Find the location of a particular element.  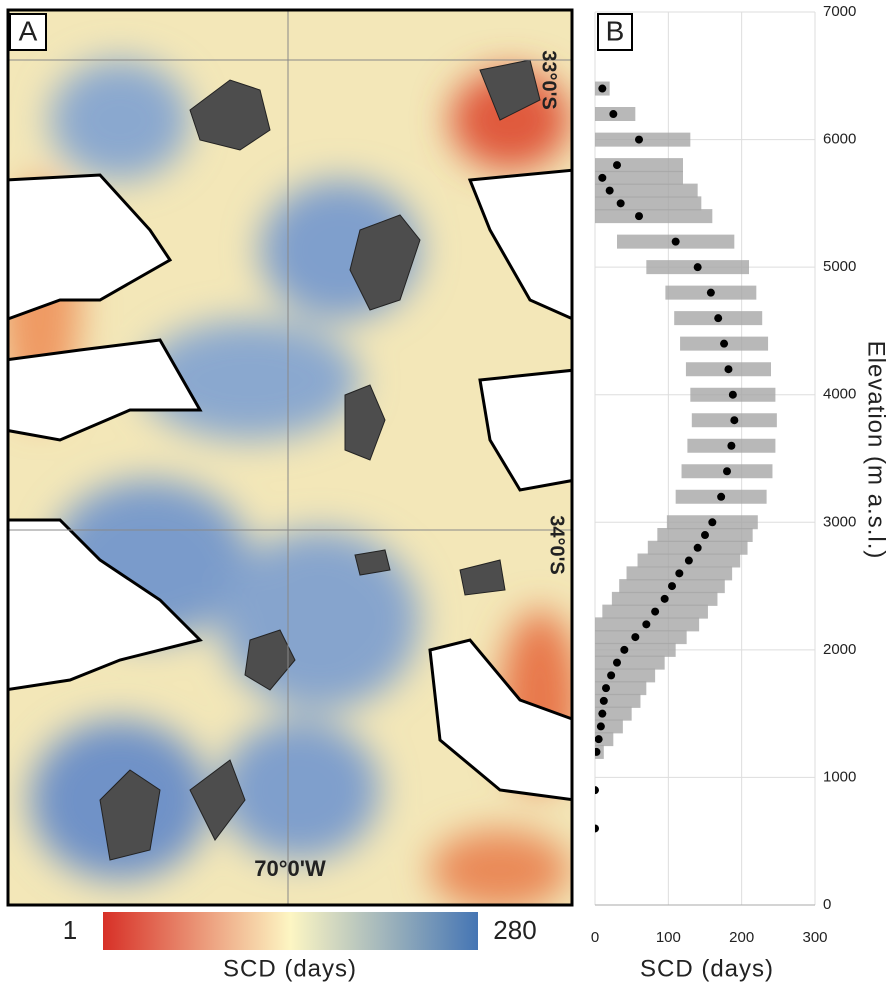

y-axis-label: Elevation (m a.s.l.) is located at coordinates (876, 450).